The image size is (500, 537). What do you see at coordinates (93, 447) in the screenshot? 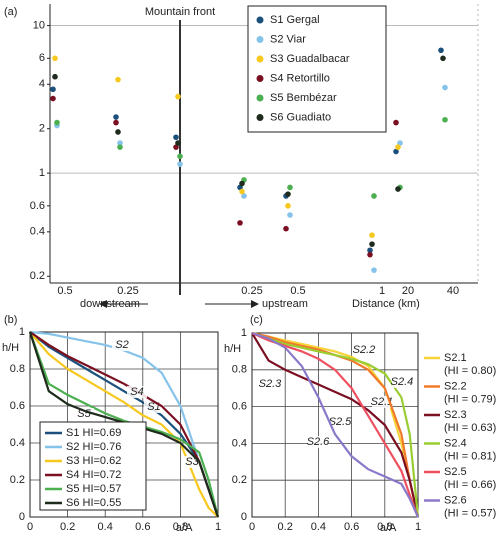
I see `legend-label: S2 HI=0.76` at bounding box center [93, 447].